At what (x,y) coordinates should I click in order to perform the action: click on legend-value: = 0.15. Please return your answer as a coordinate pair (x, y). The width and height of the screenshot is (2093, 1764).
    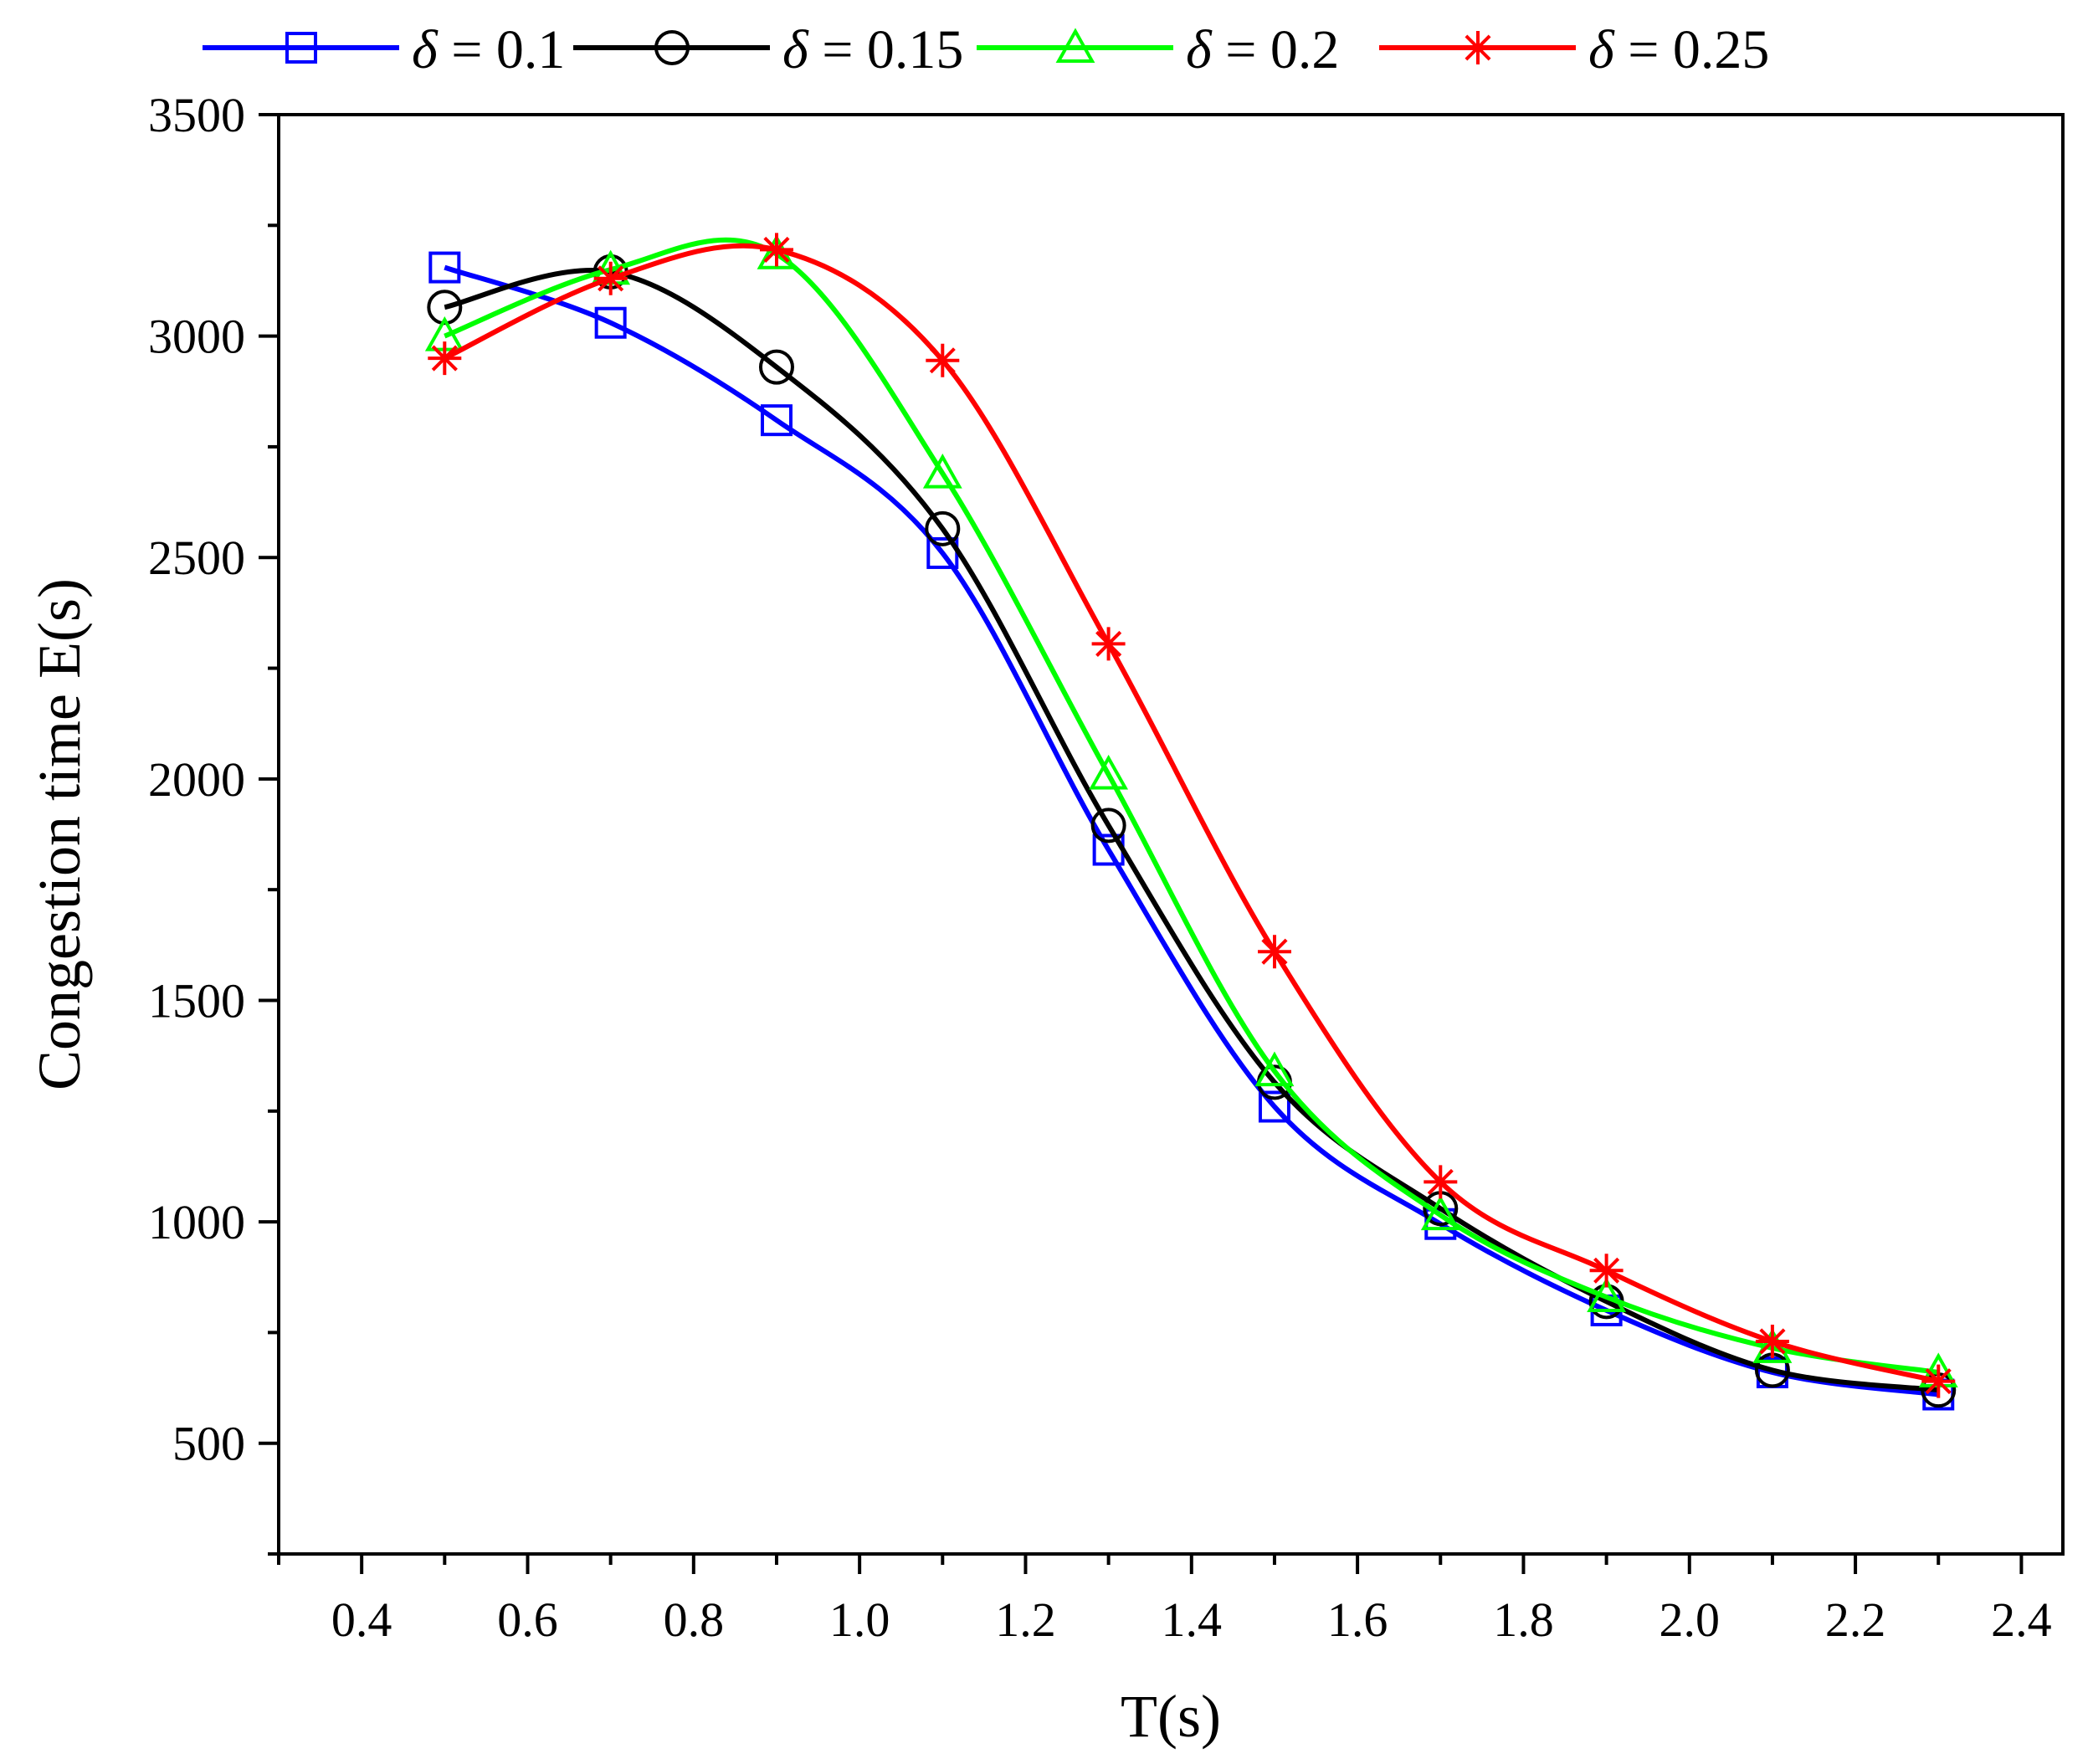
    Looking at the image, I should click on (886, 49).